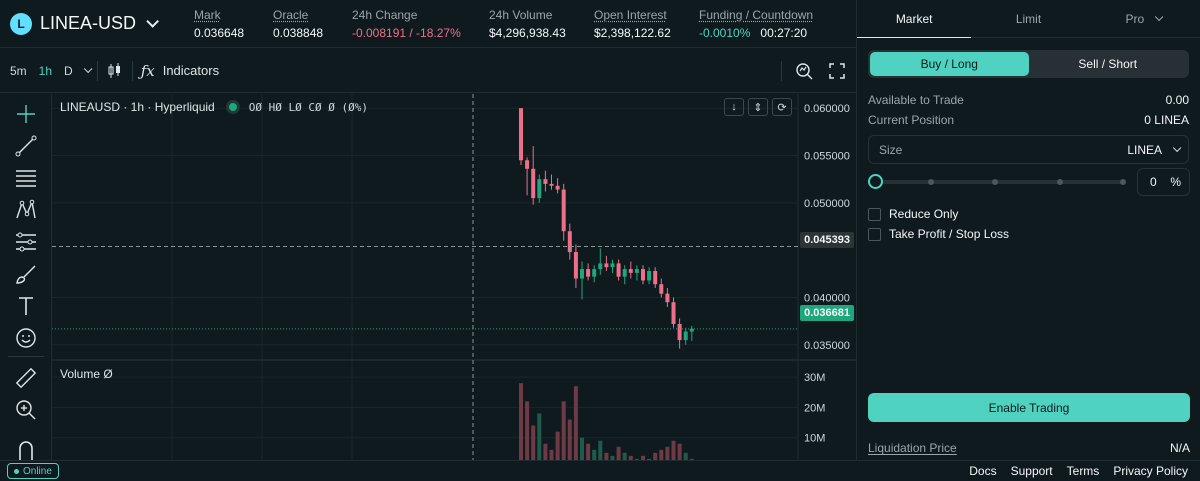 This screenshot has width=1200, height=481. What do you see at coordinates (26, 338) in the screenshot?
I see `emoji-icon` at bounding box center [26, 338].